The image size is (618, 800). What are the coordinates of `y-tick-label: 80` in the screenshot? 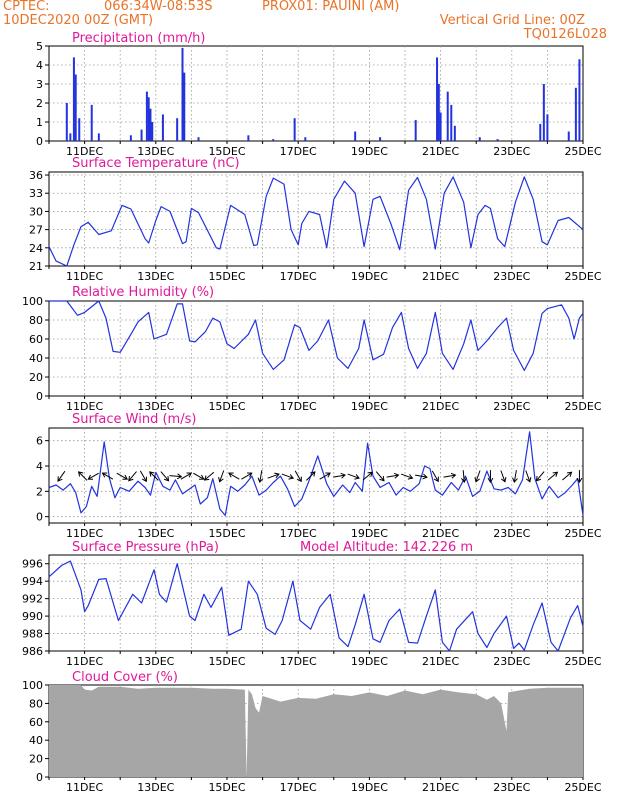 It's located at (36, 703).